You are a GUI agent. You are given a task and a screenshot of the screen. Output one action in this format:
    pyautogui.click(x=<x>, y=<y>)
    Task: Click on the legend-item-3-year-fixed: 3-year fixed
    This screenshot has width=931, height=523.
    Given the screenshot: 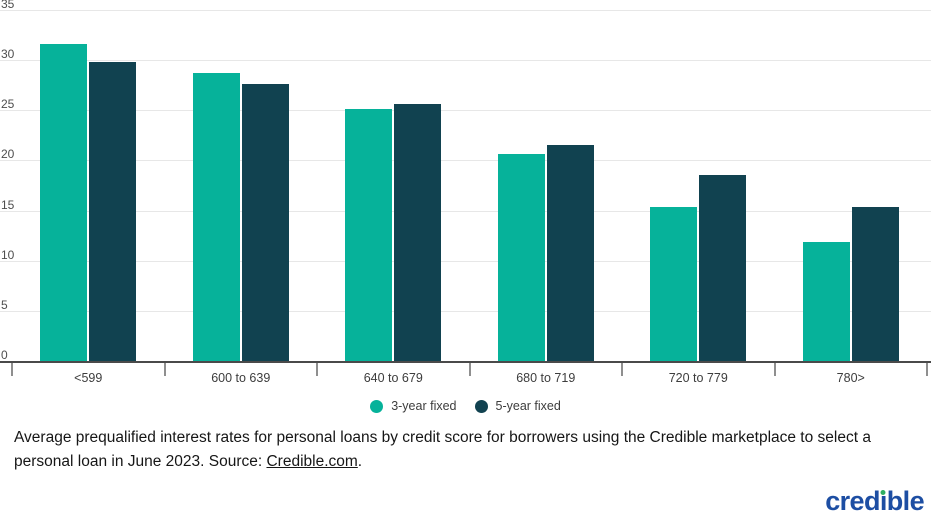 What is the action you would take?
    pyautogui.click(x=413, y=406)
    